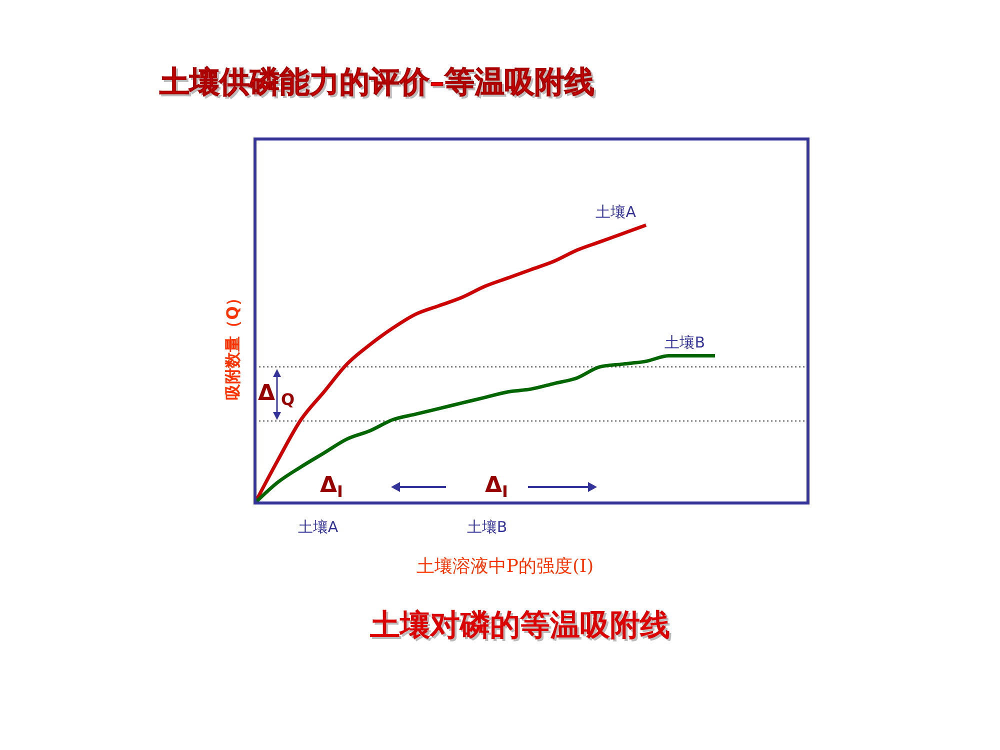 This screenshot has width=1000, height=750. What do you see at coordinates (684, 343) in the screenshot?
I see `series-label: 土壤B` at bounding box center [684, 343].